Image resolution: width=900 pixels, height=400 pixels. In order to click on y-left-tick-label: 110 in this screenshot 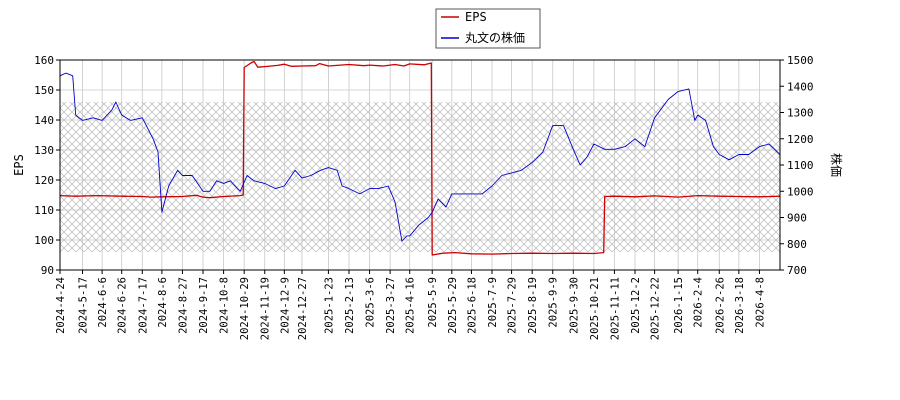, I will do `click(44, 210)`.